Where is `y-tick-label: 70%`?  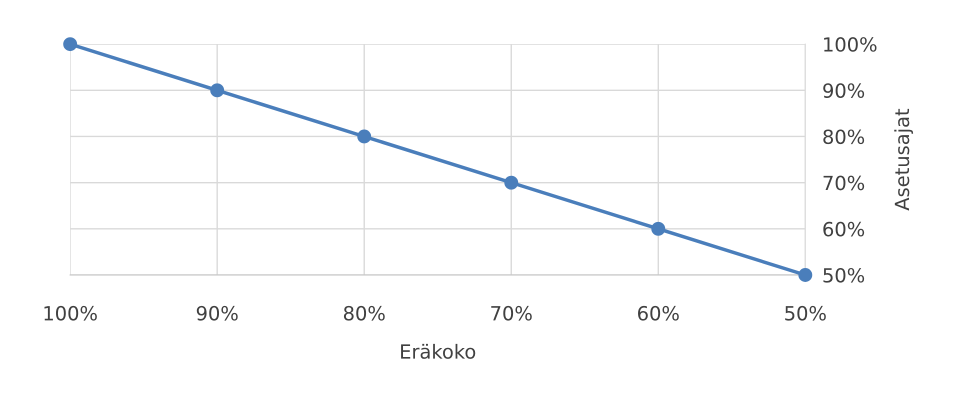 y-tick-label: 70% is located at coordinates (844, 183).